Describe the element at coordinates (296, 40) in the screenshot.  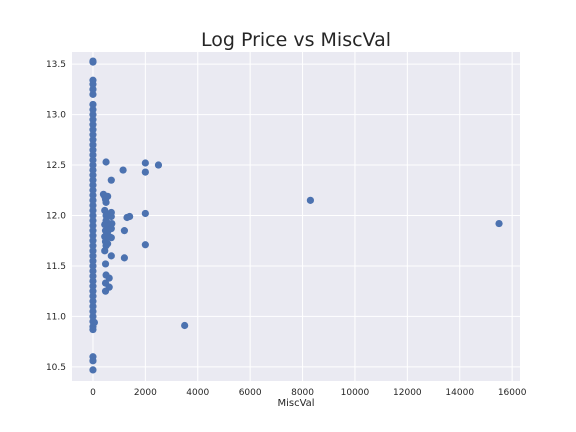
I see `chart-title: Log Price vs MiscVal` at that location.